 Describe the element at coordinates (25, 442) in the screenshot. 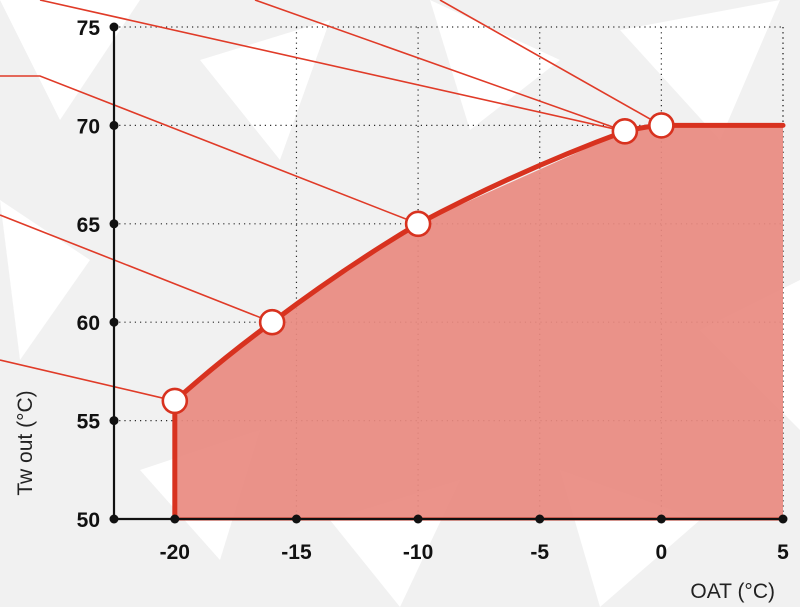

I see `y-axis-label: Tw out (°C)` at that location.